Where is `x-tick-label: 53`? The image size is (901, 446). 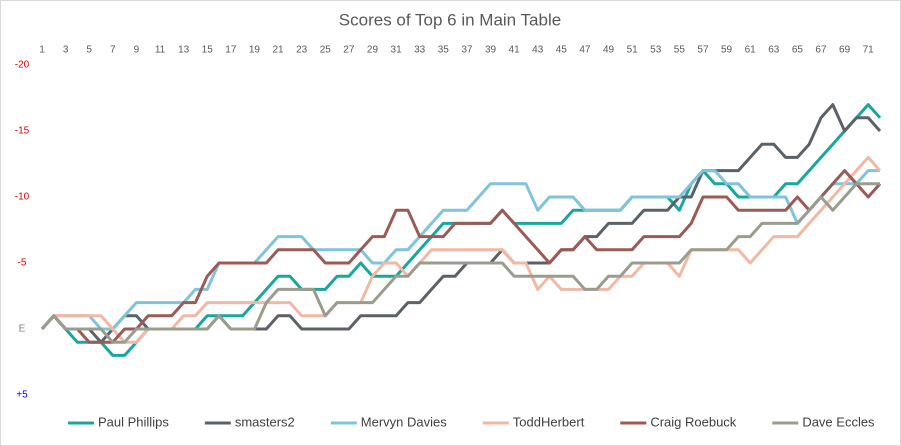
x-tick-label: 53 is located at coordinates (656, 50).